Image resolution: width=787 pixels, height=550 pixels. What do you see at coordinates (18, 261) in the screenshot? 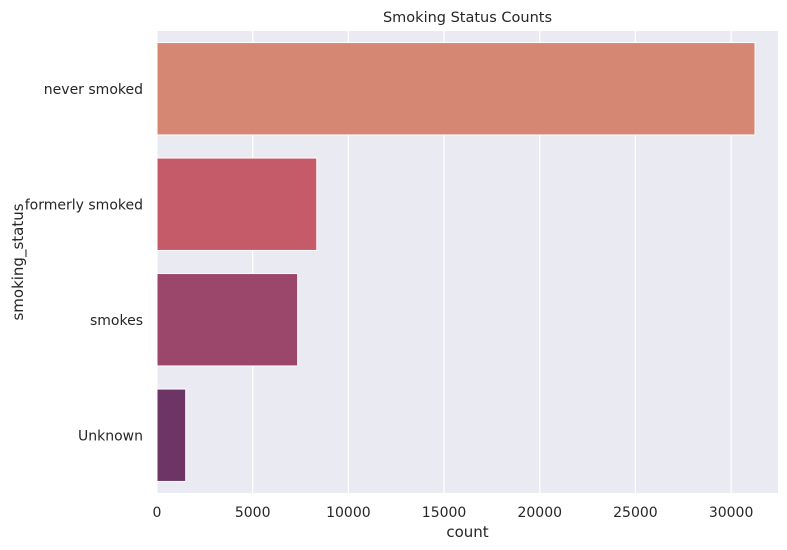
I see `y-axis-label: smoking_status` at bounding box center [18, 261].